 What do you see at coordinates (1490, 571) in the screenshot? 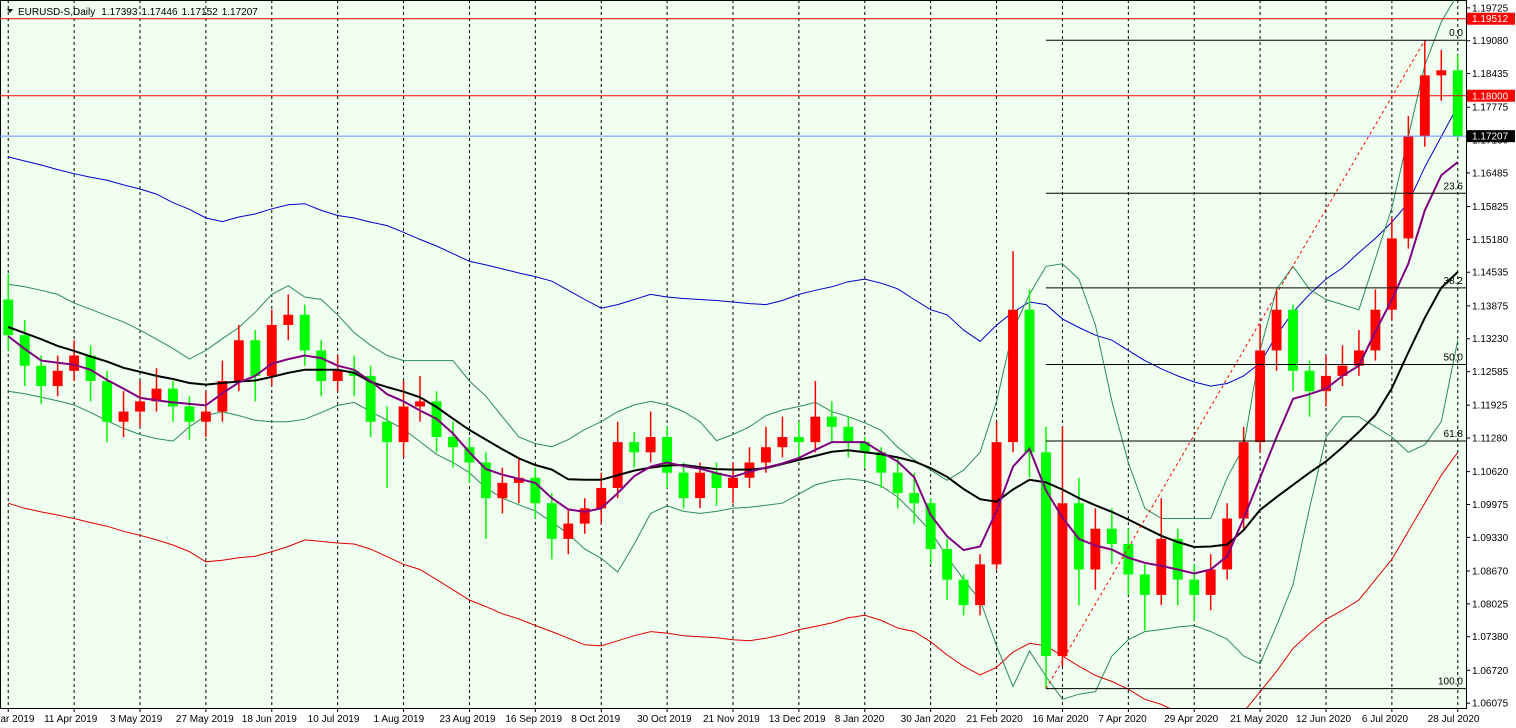
I see `y-tick-label: 1.08670` at bounding box center [1490, 571].